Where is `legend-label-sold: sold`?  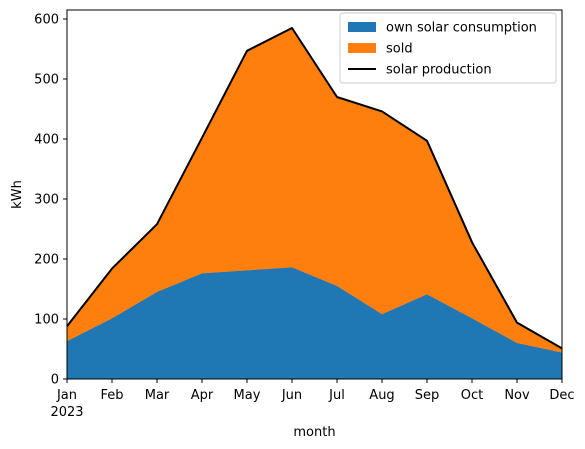 legend-label-sold: sold is located at coordinates (399, 49).